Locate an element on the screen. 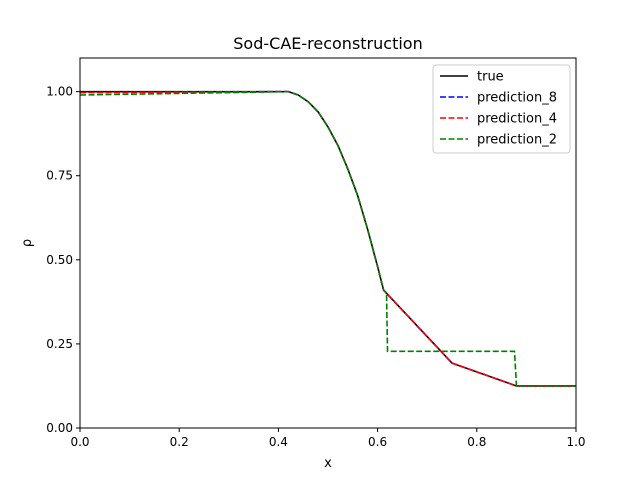  y-tick-label: 0.75 is located at coordinates (59, 176).